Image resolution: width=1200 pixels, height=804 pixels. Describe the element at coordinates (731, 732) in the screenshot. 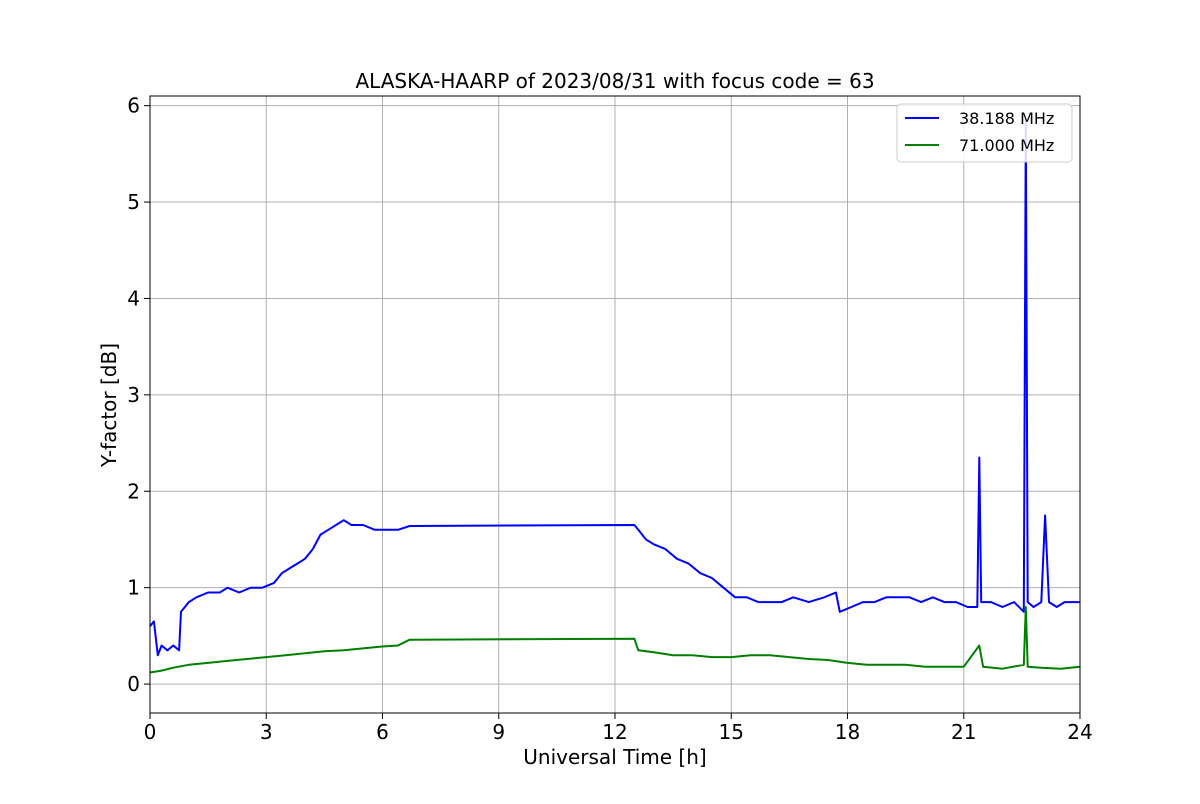

I see `x-tick-label: 15` at that location.